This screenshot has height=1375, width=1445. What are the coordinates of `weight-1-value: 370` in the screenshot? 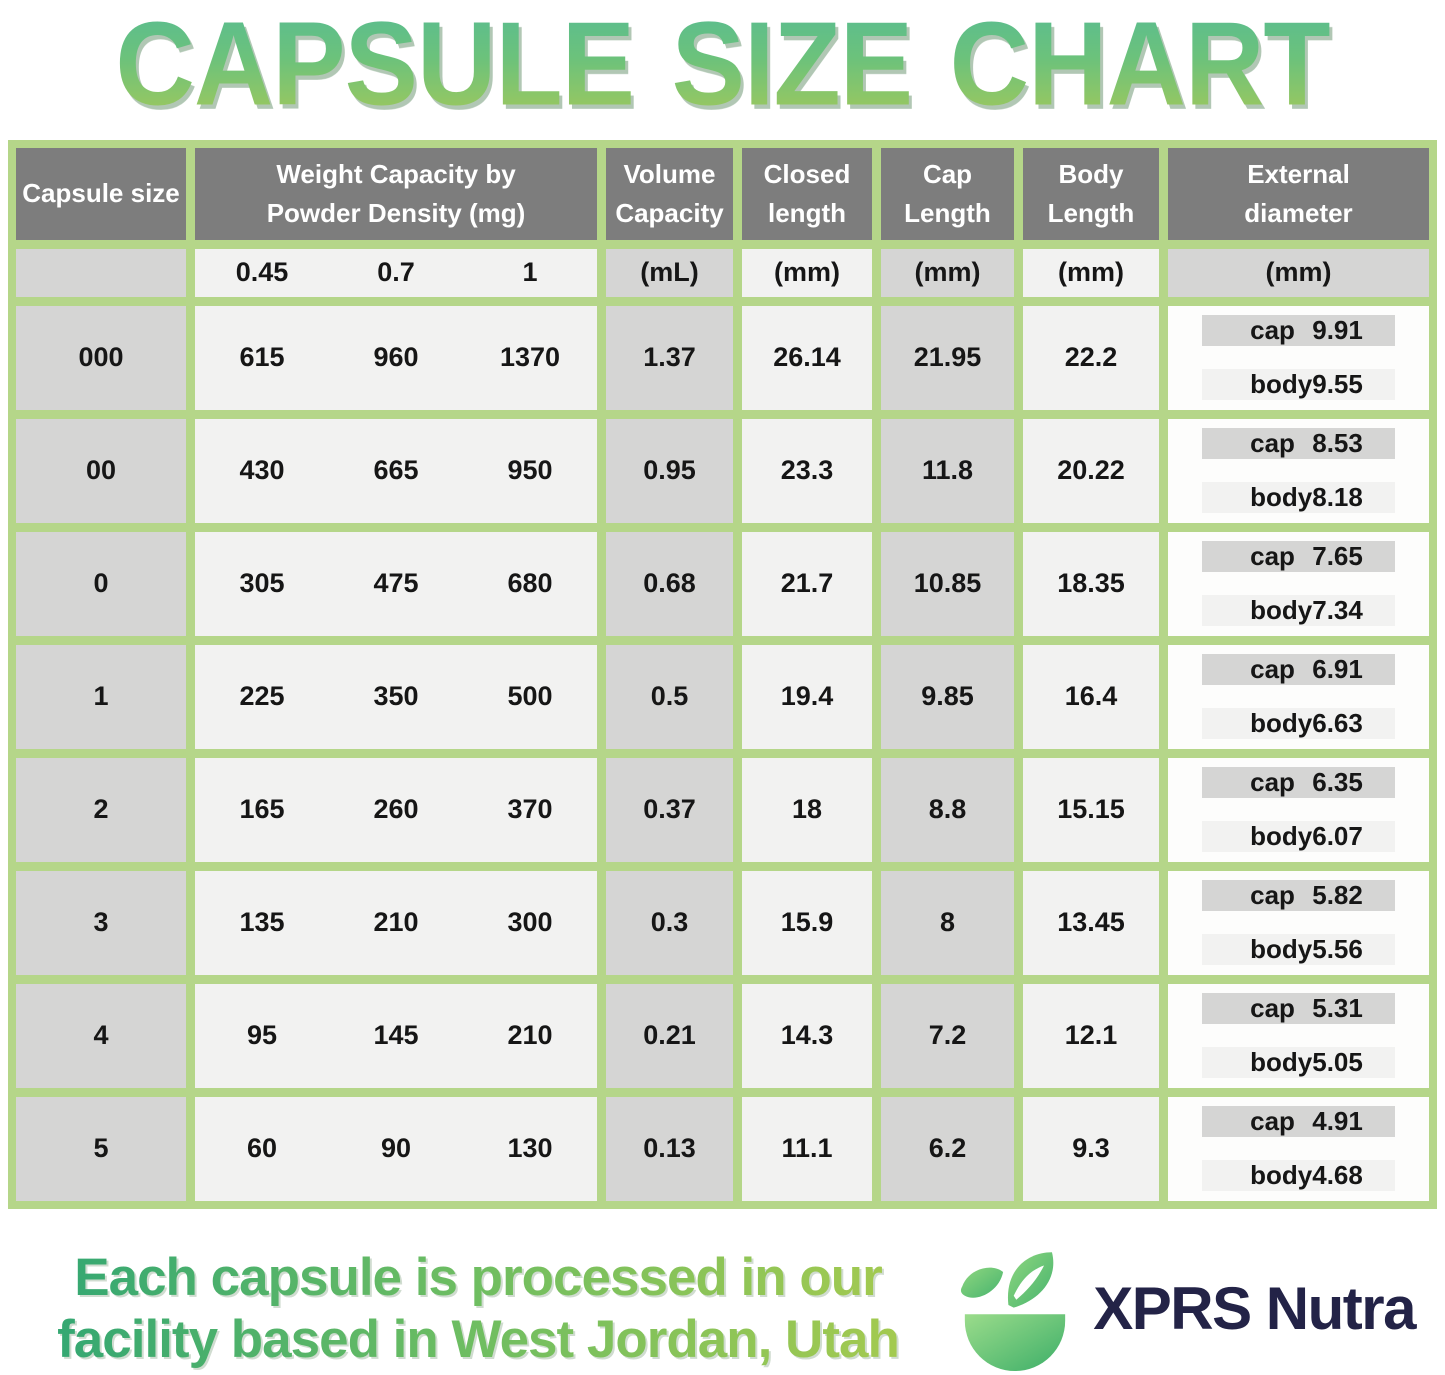 It's located at (530, 809).